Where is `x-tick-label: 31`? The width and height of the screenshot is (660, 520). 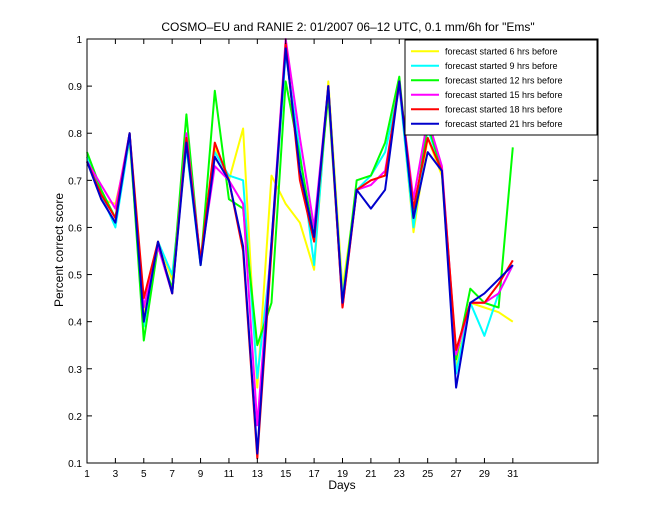 x-tick-label: 31 is located at coordinates (513, 474).